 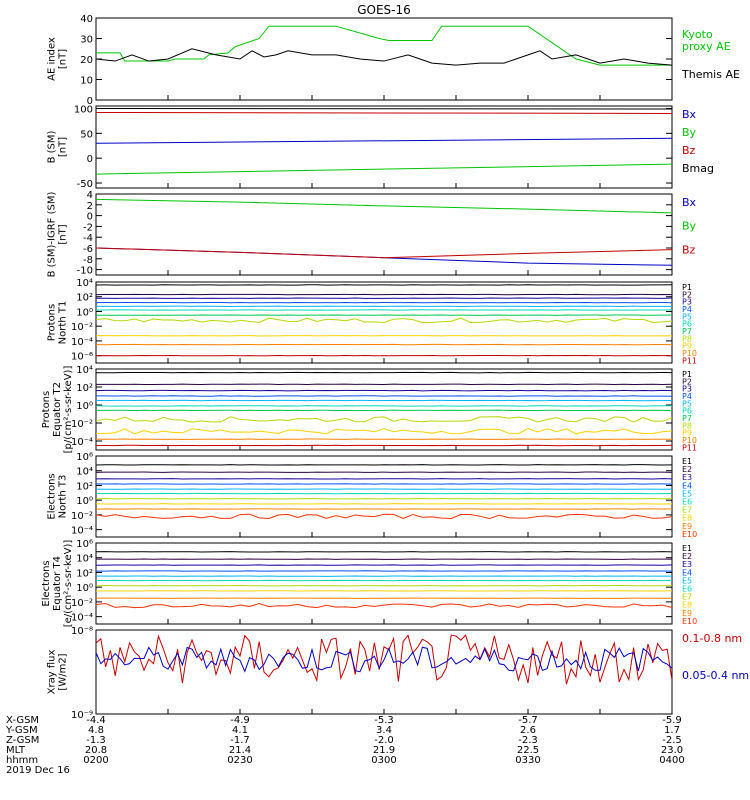 What do you see at coordinates (90, 195) in the screenshot?
I see `y-tick-label: 4` at bounding box center [90, 195].